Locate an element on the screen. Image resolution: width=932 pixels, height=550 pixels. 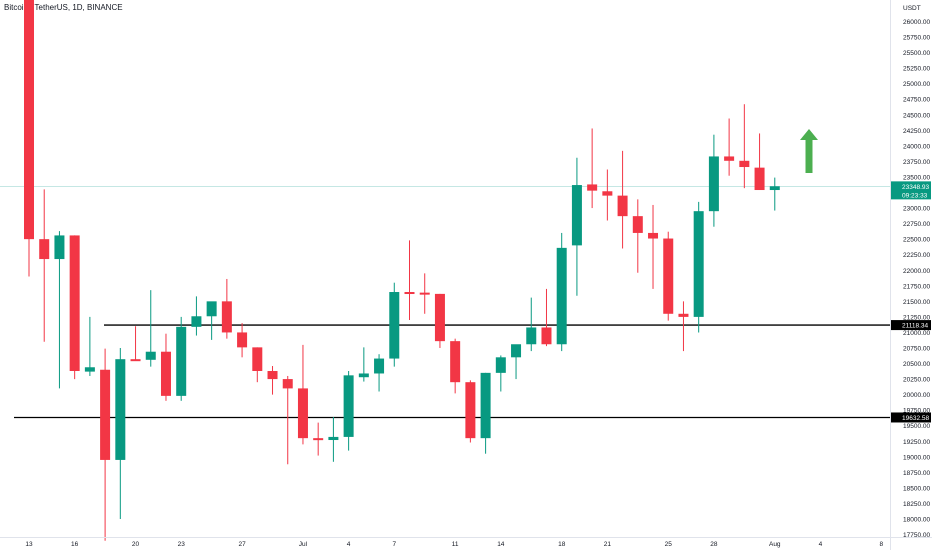
horizontal-line-price-tag is located at coordinates (911, 325).